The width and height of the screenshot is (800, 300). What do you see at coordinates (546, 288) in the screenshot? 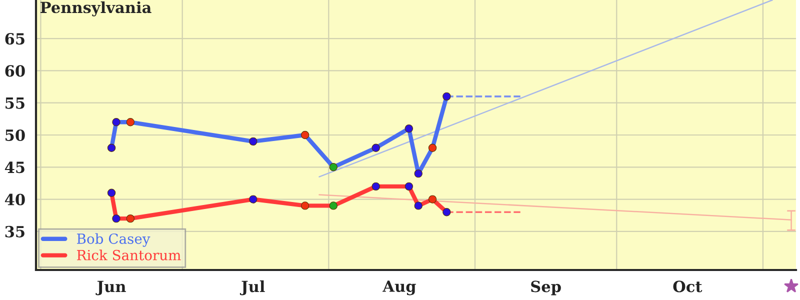
I see `x-tick-label: Sep` at bounding box center [546, 288].